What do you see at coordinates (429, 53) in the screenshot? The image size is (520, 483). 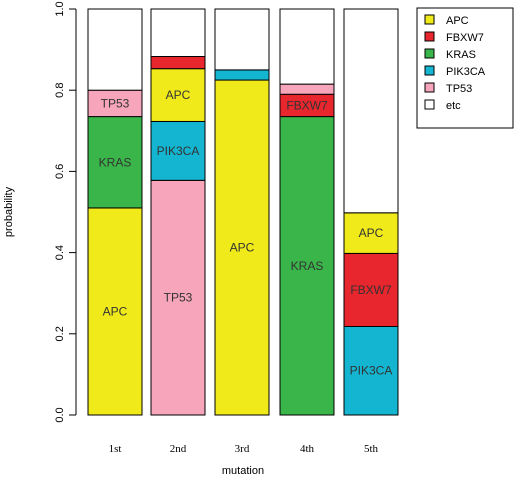 I see `legend-swatch-kras` at bounding box center [429, 53].